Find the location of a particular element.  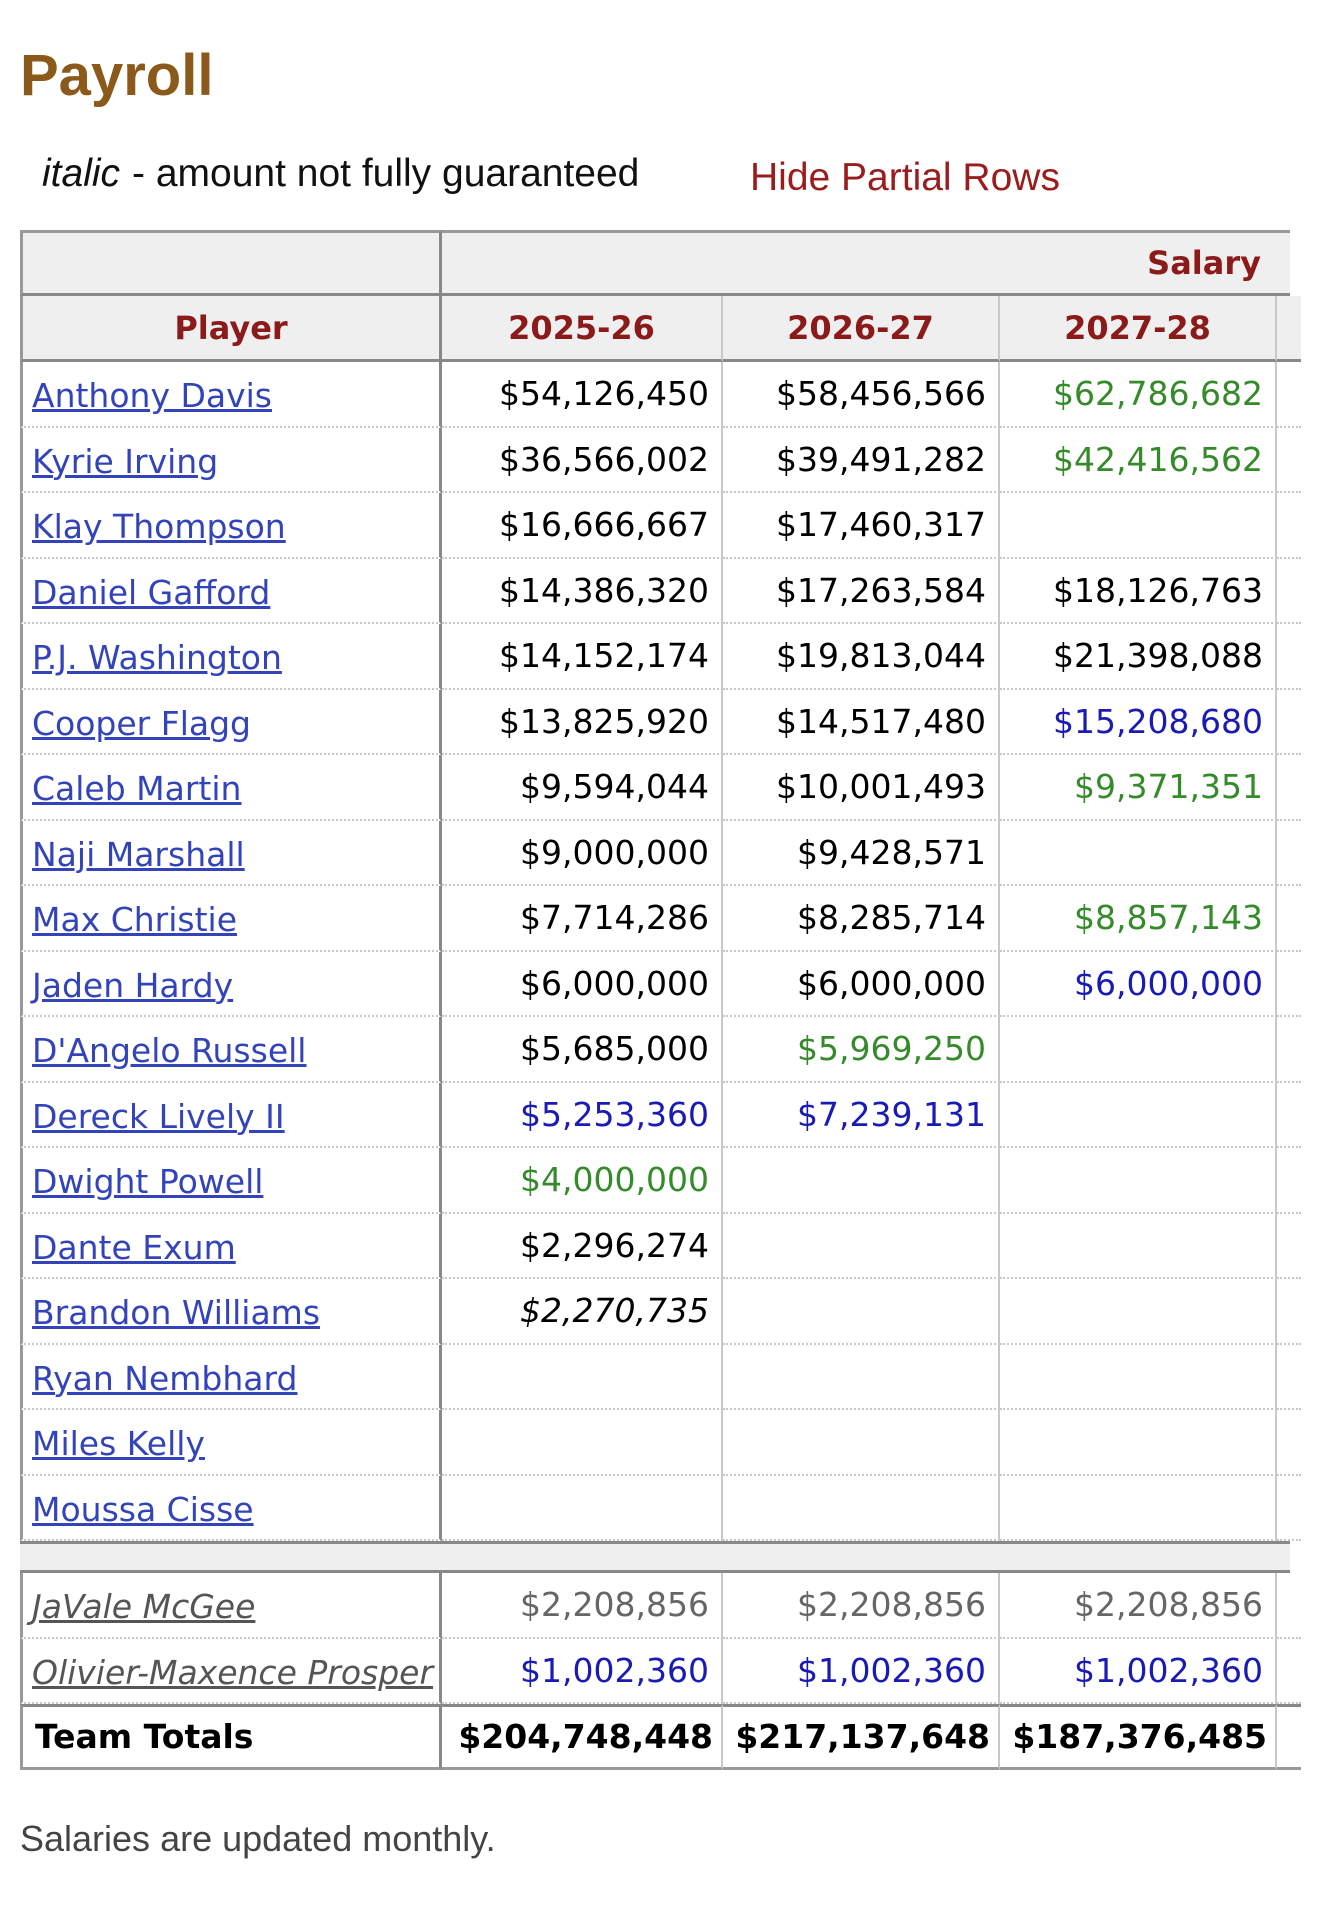

player-link: Jaden Hardy is located at coordinates (133, 985).